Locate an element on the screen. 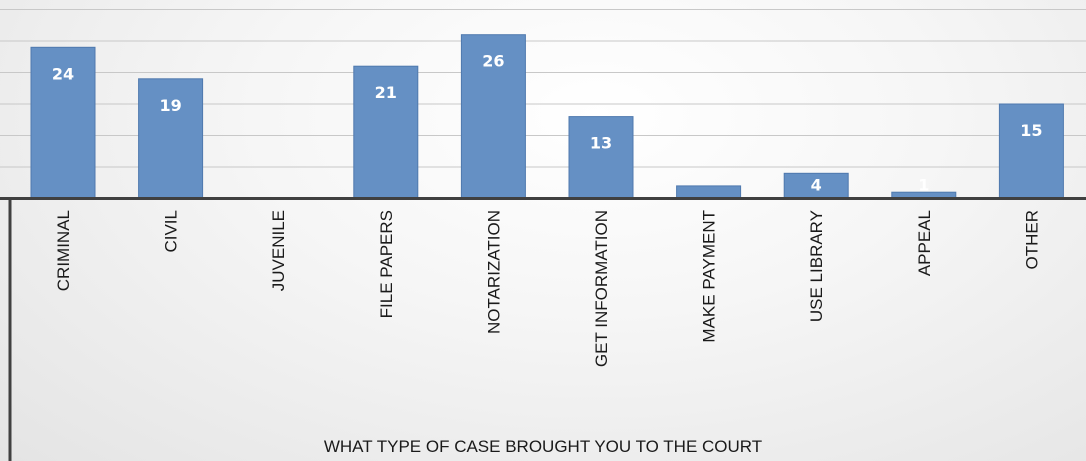 This screenshot has width=1086, height=461. data-label: 19 is located at coordinates (170, 105).